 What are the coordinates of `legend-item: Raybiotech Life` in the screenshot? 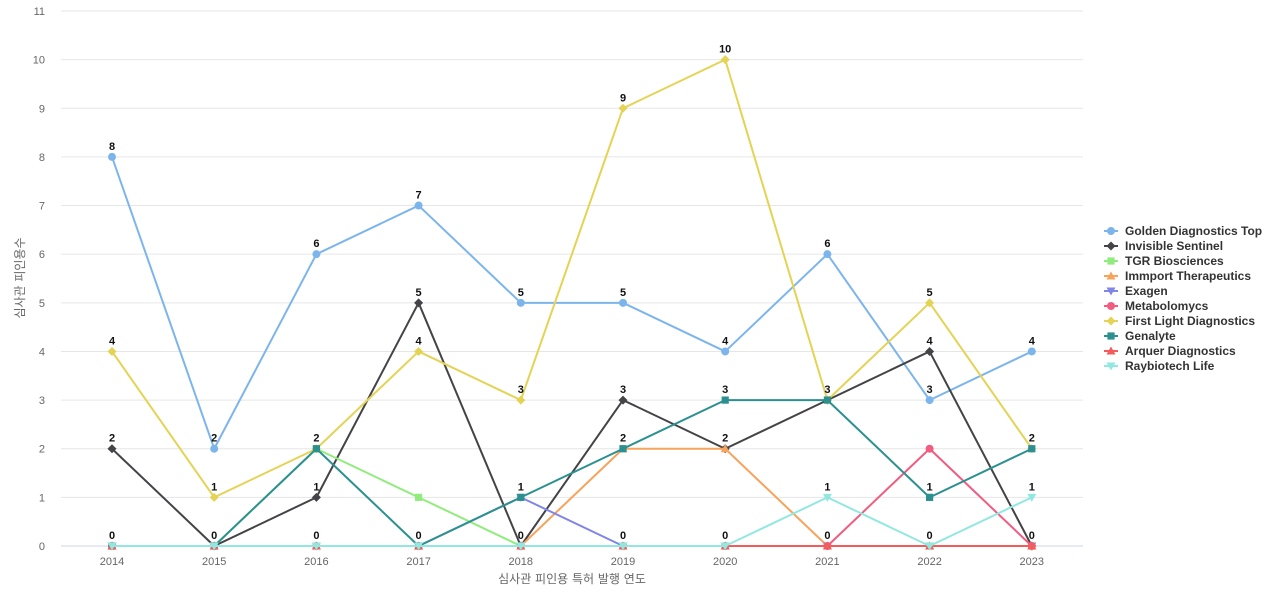 It's located at (1159, 366).